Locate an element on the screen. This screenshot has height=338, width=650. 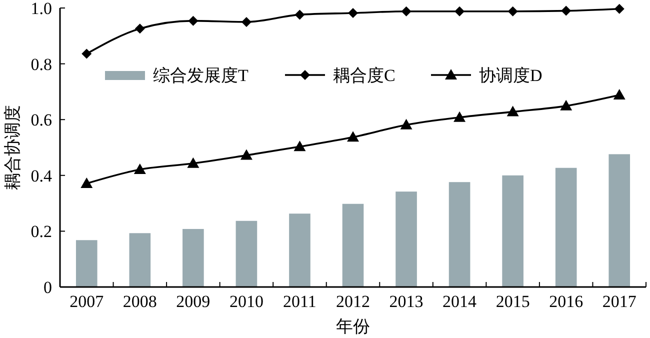
legend-label: 耦合度C is located at coordinates (364, 75).